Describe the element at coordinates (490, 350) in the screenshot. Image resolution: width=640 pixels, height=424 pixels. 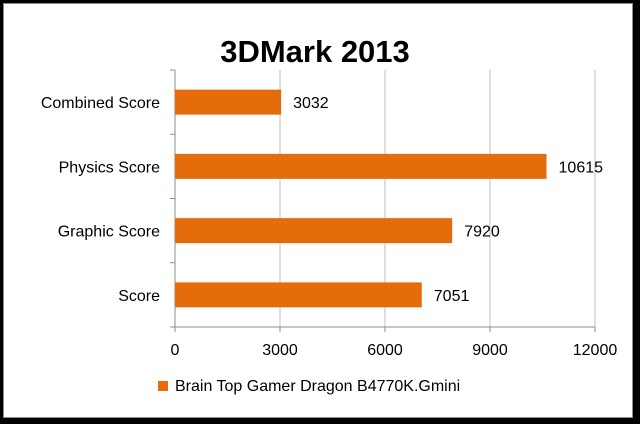
I see `x-tick-label: 9000` at that location.